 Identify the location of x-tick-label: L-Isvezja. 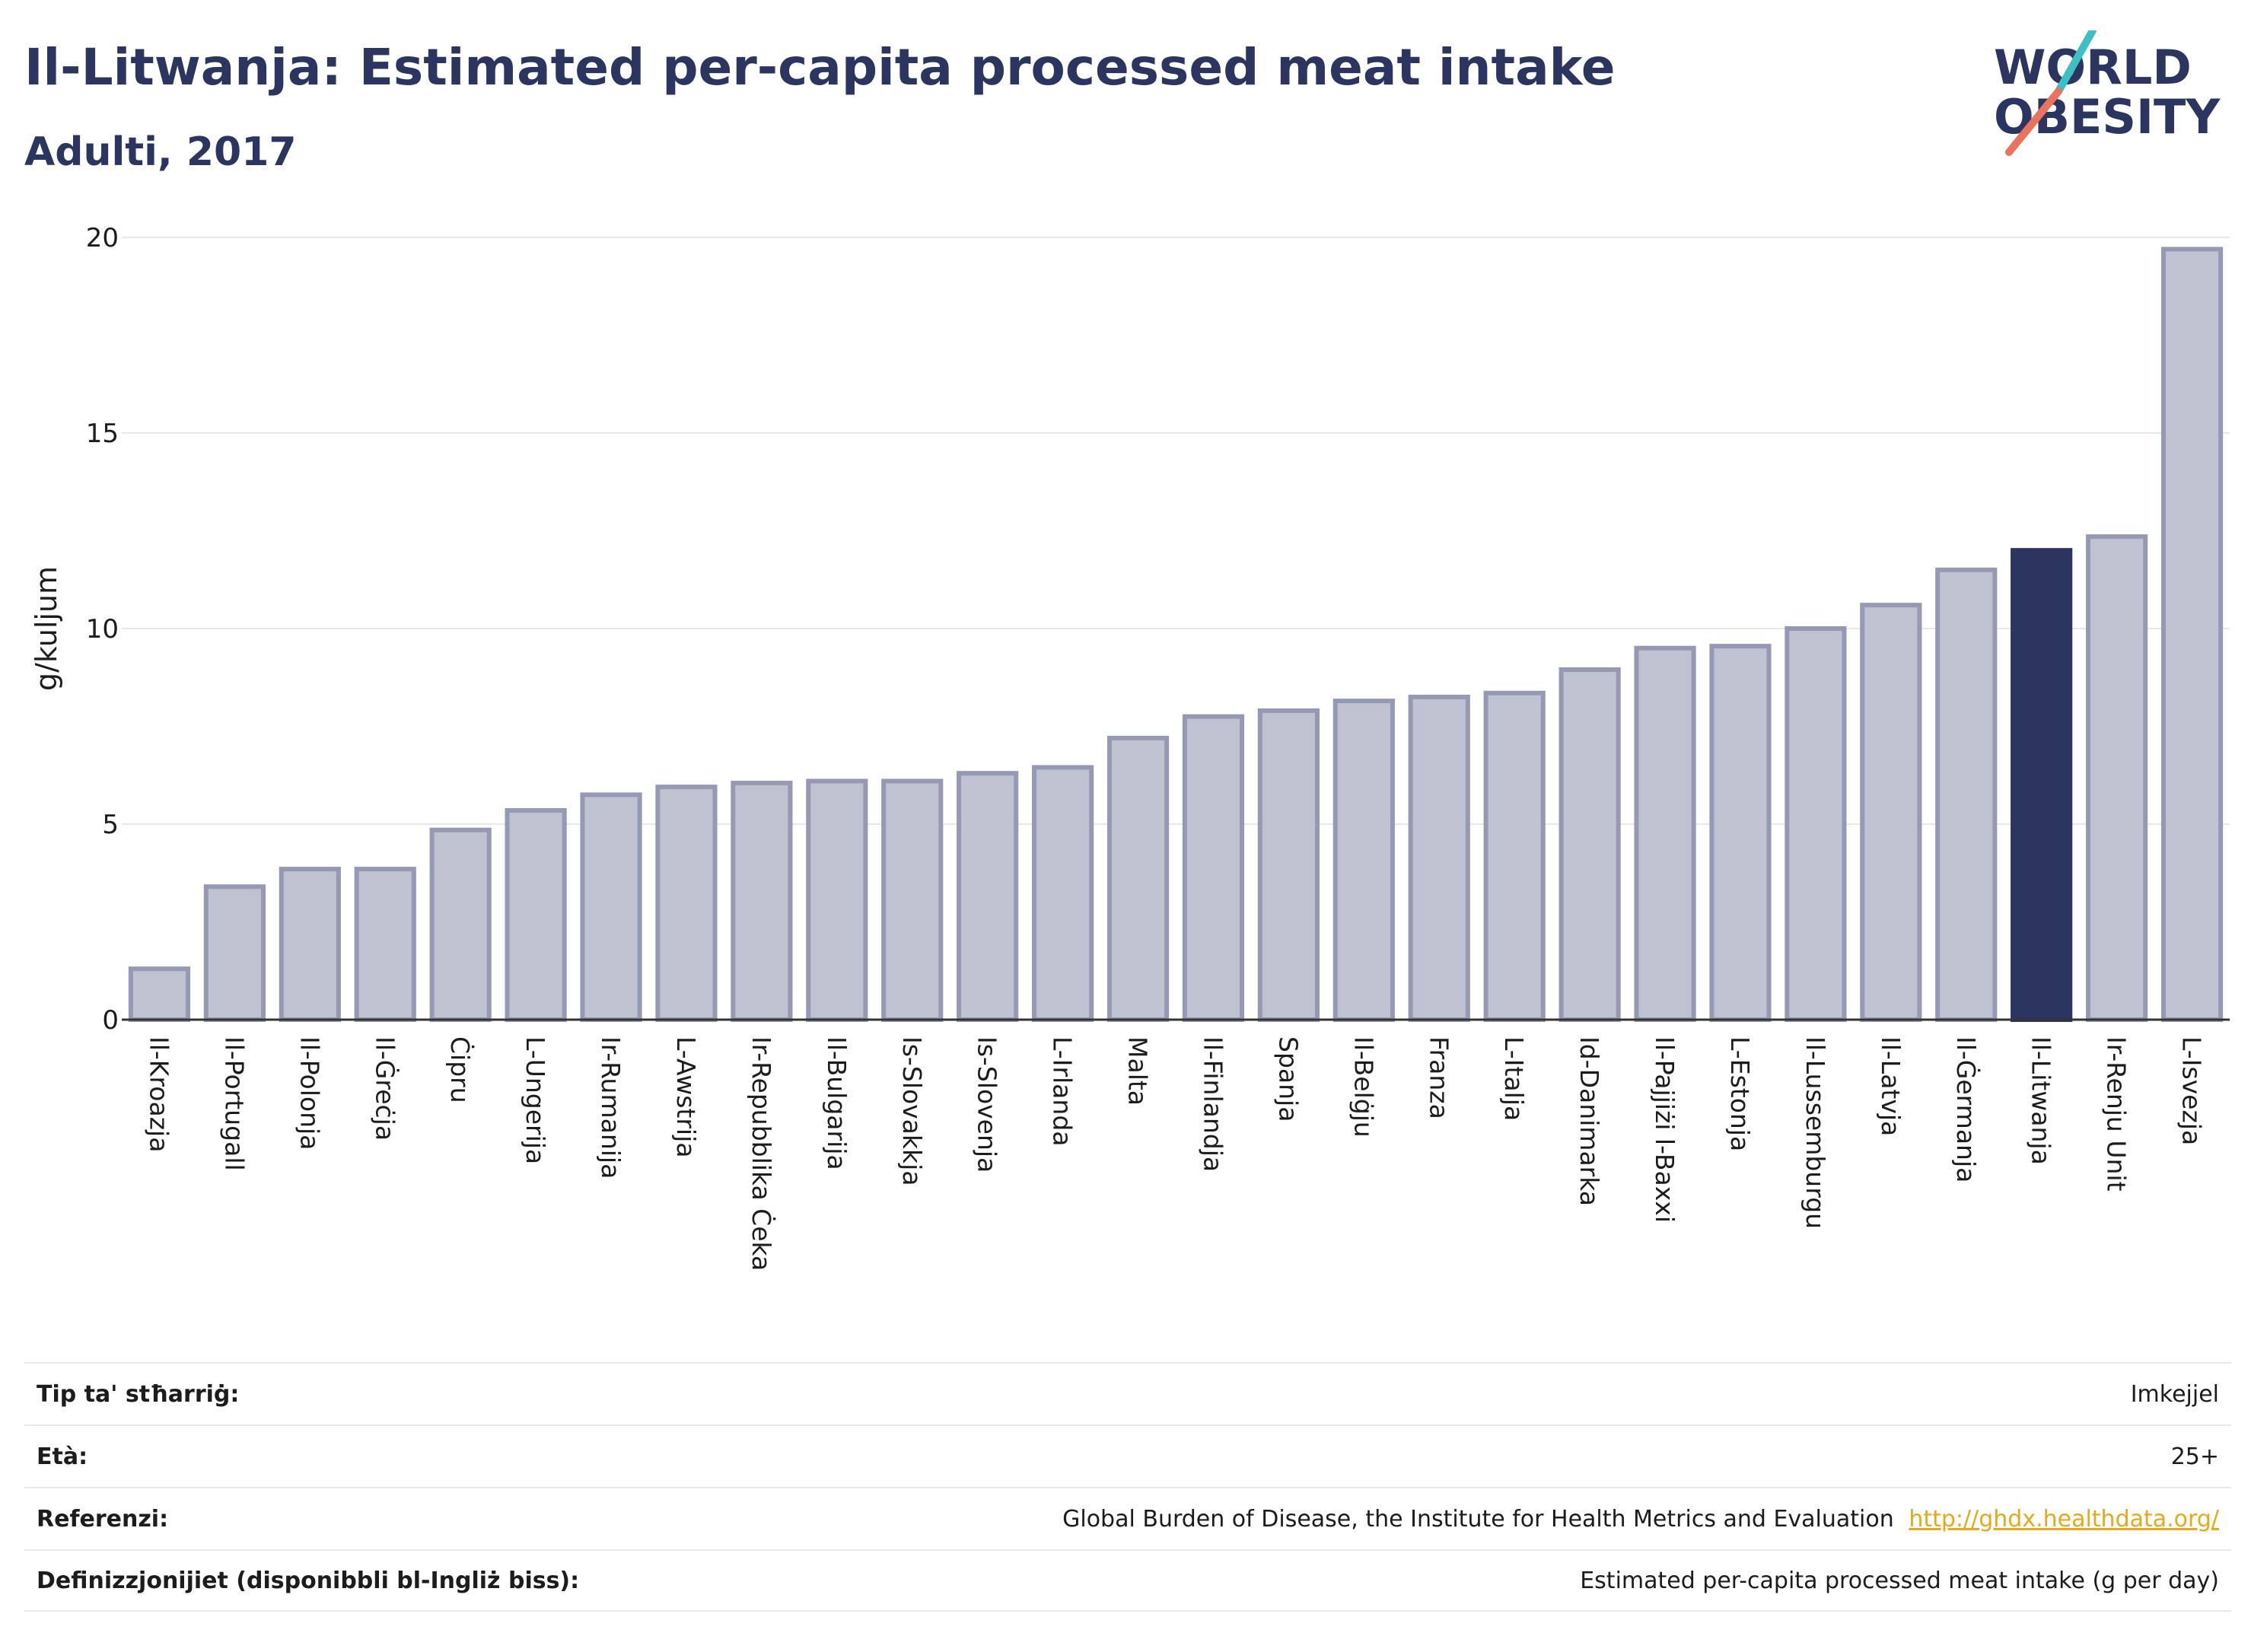
(2192, 1090).